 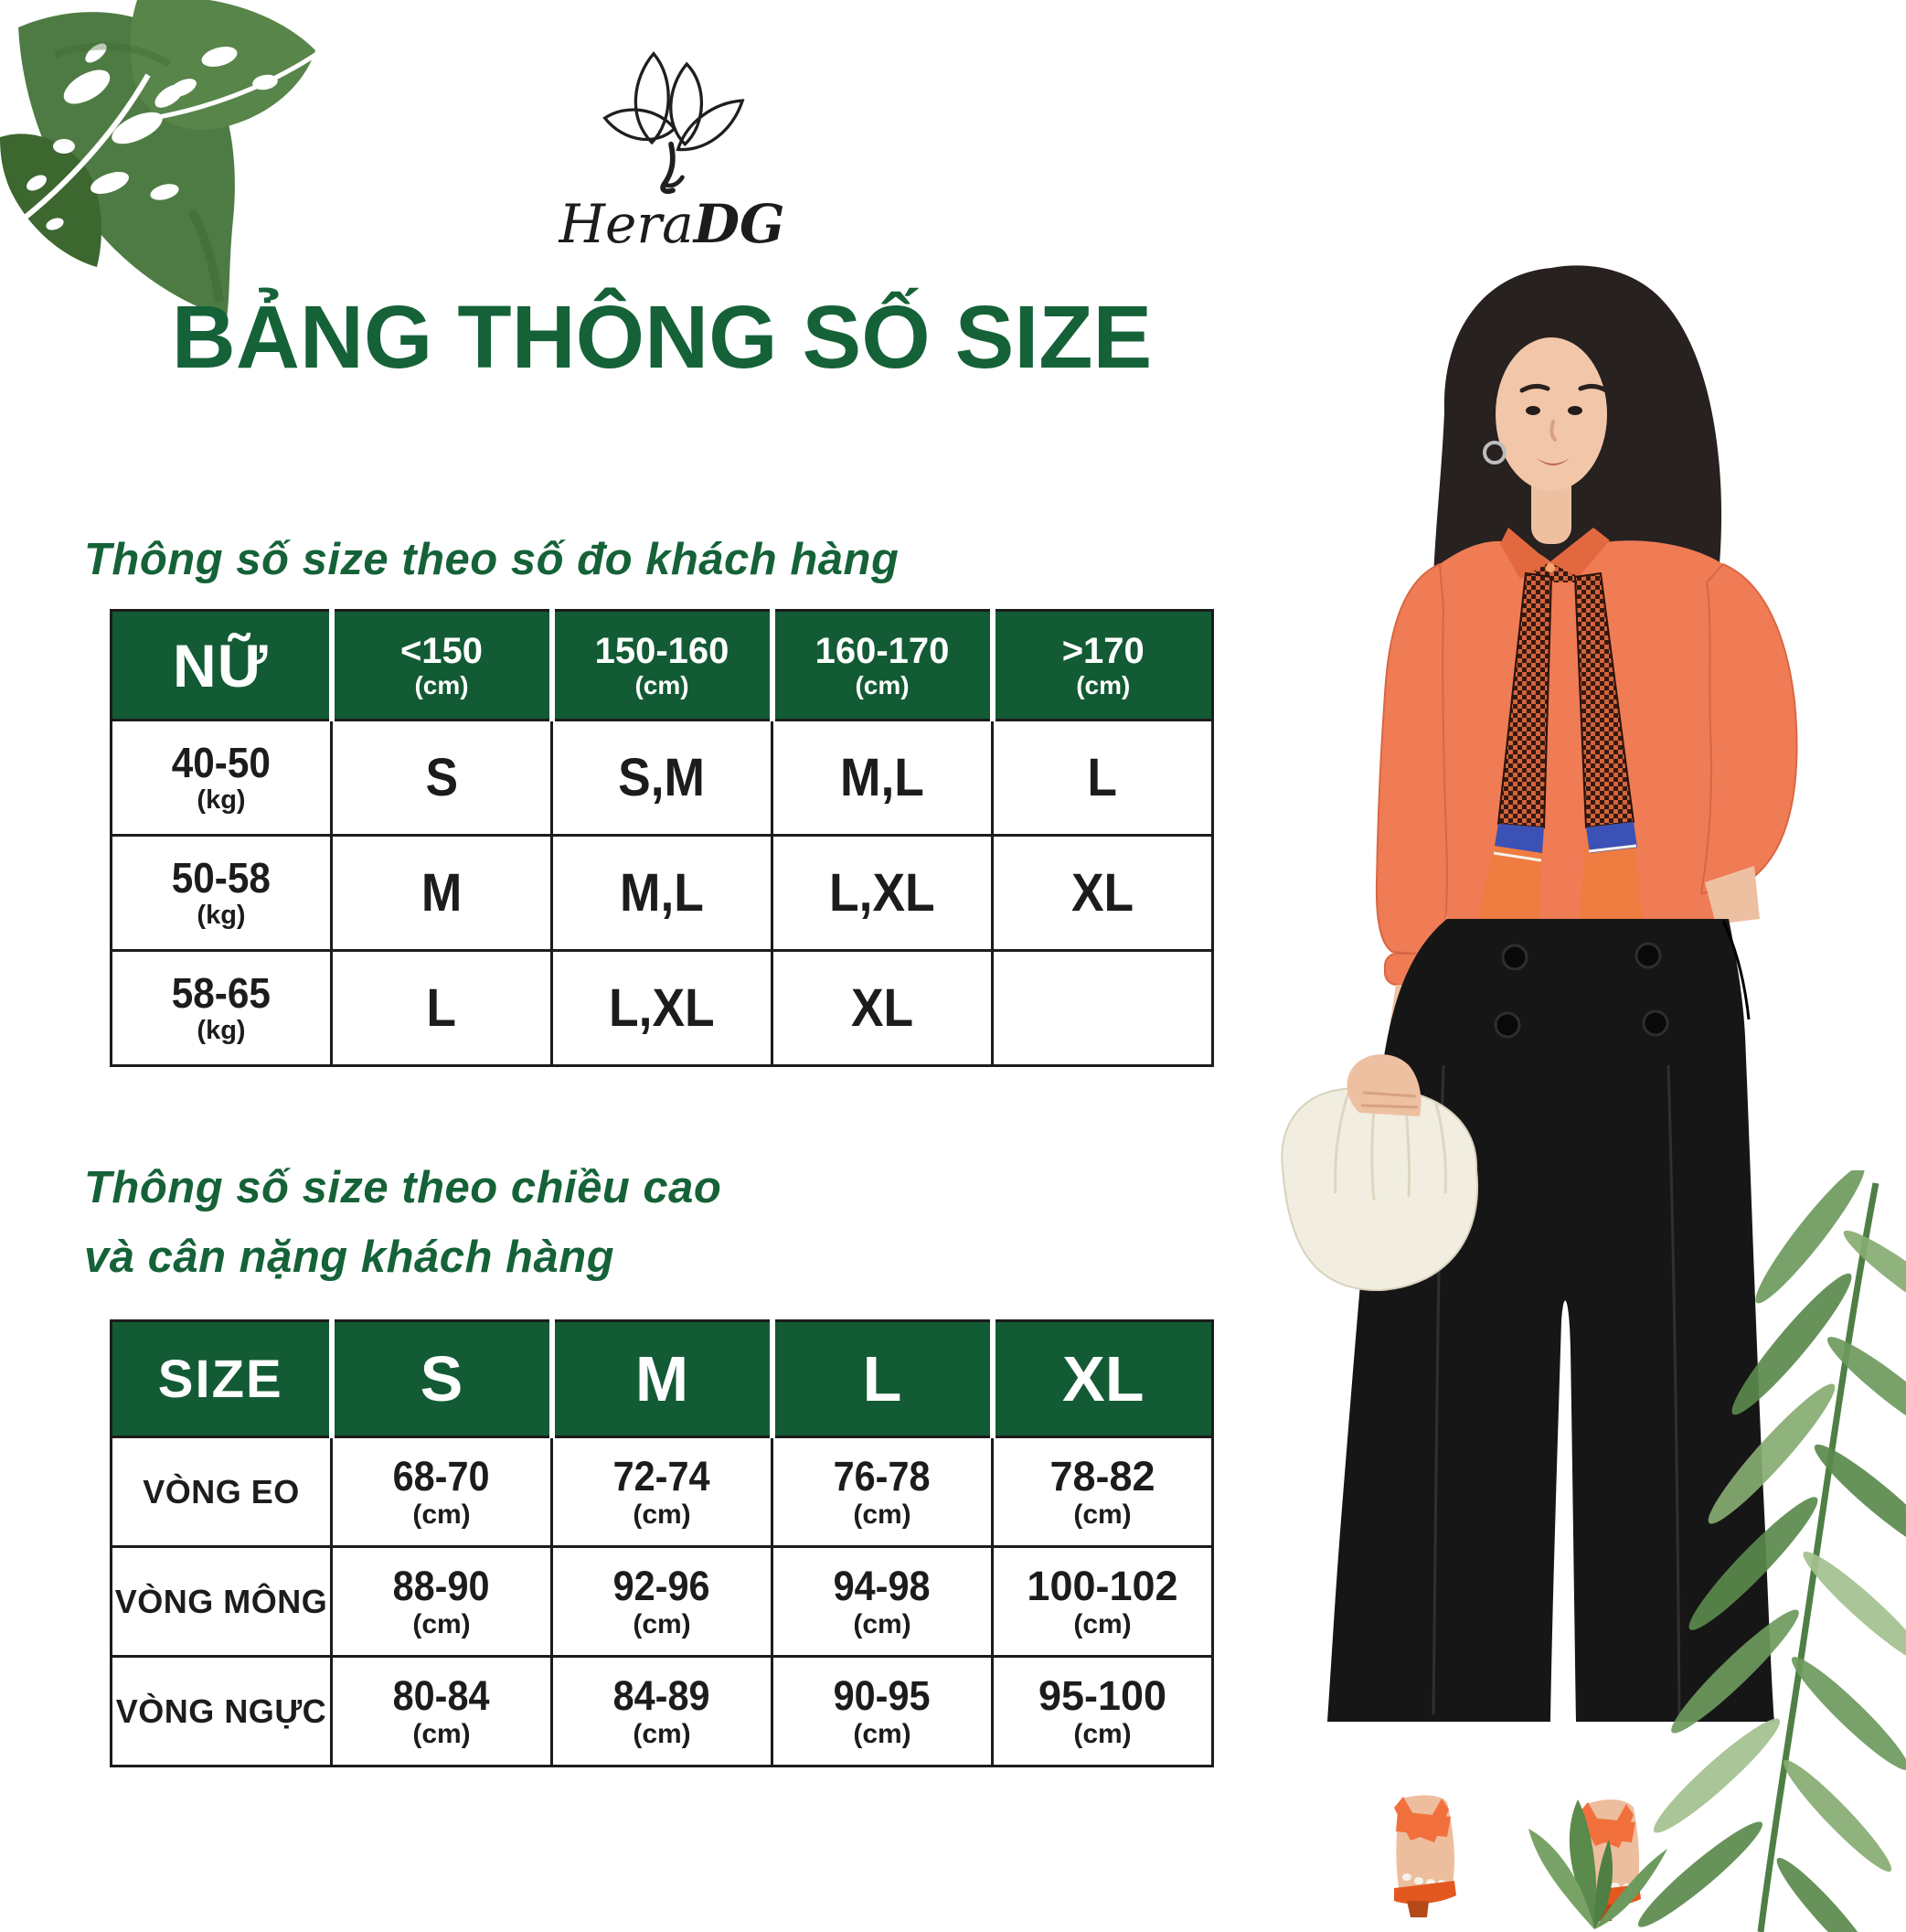 What do you see at coordinates (1101, 1378) in the screenshot?
I see `t2-col-header-xl: XL` at bounding box center [1101, 1378].